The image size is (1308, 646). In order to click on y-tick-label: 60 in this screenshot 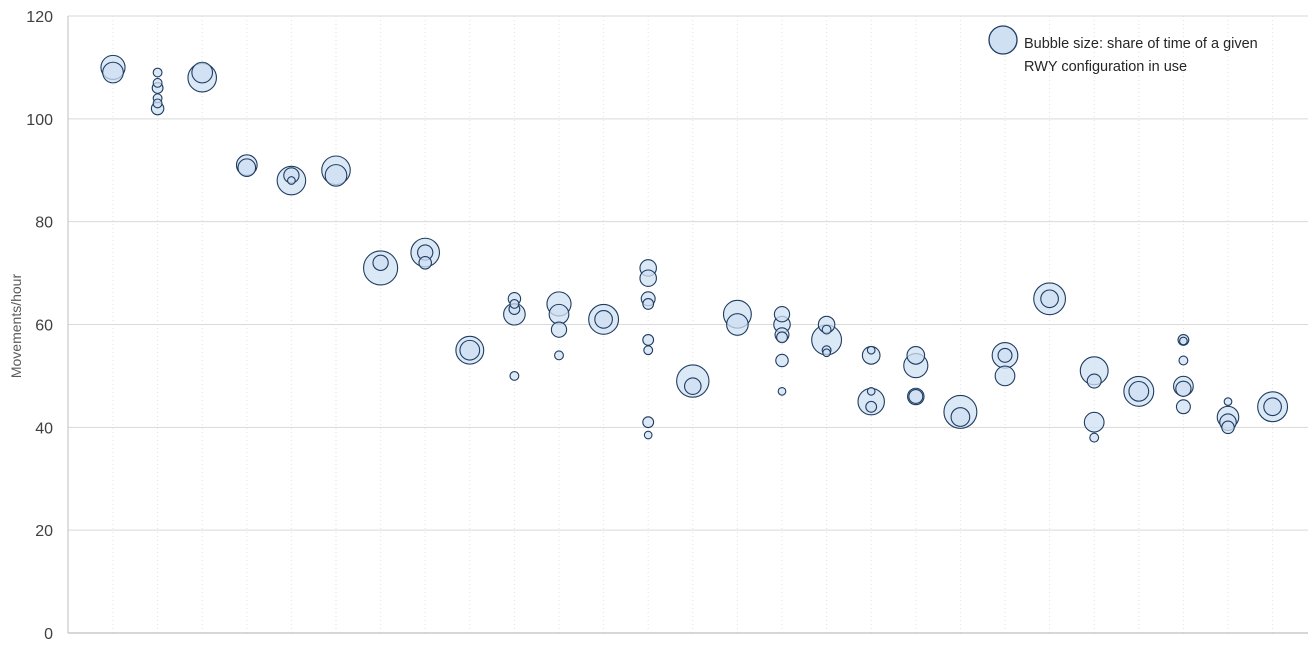, I will do `click(44, 326)`.